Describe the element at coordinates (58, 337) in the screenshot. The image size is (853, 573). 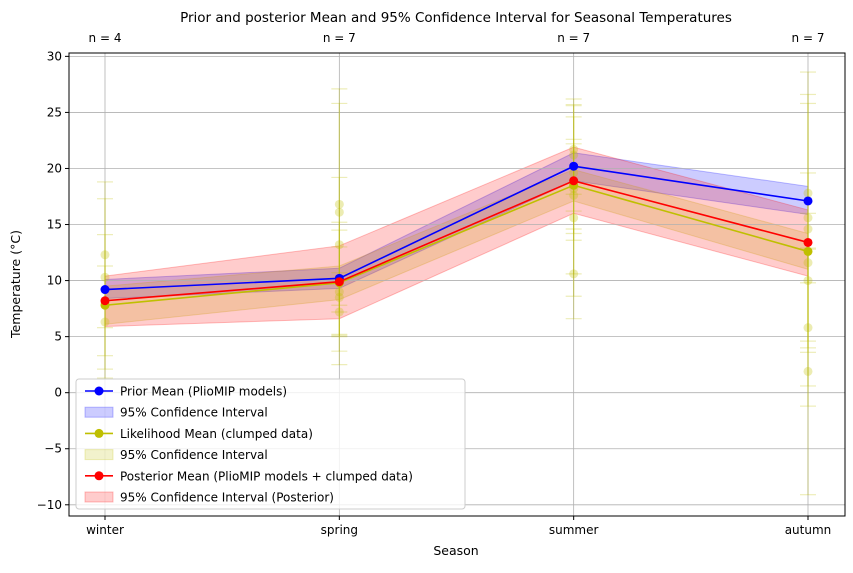
I see `y-tick-label: 5` at that location.